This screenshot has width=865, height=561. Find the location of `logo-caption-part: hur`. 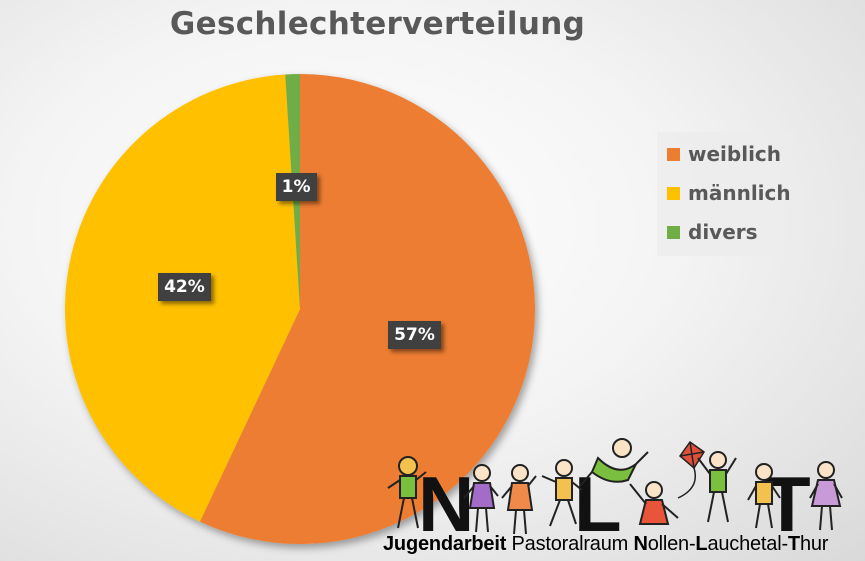

logo-caption-part: hur is located at coordinates (814, 544).